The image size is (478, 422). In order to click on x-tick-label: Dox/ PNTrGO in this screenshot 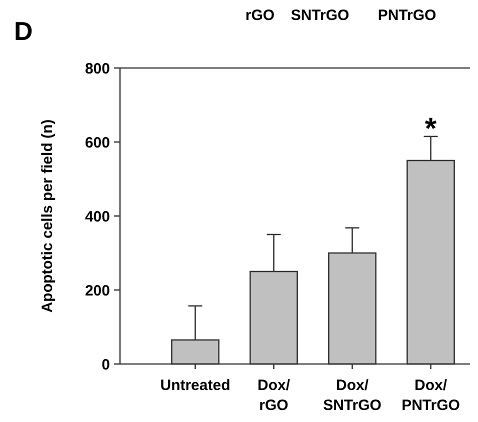, I will do `click(431, 395)`.